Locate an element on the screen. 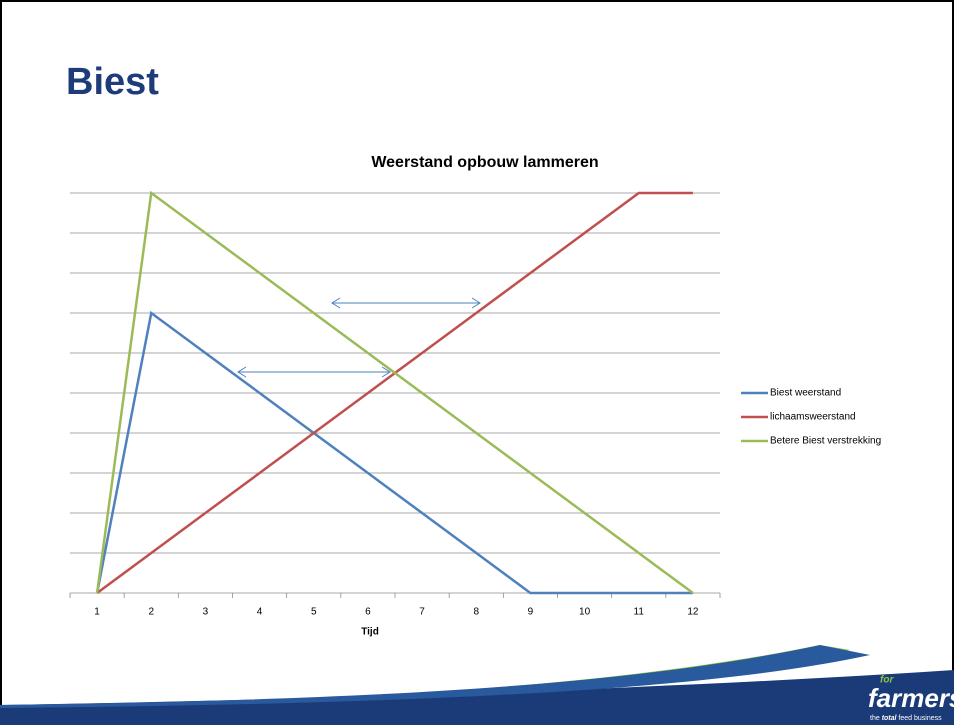 The image size is (954, 725). x-tick-label: 11 is located at coordinates (639, 612).